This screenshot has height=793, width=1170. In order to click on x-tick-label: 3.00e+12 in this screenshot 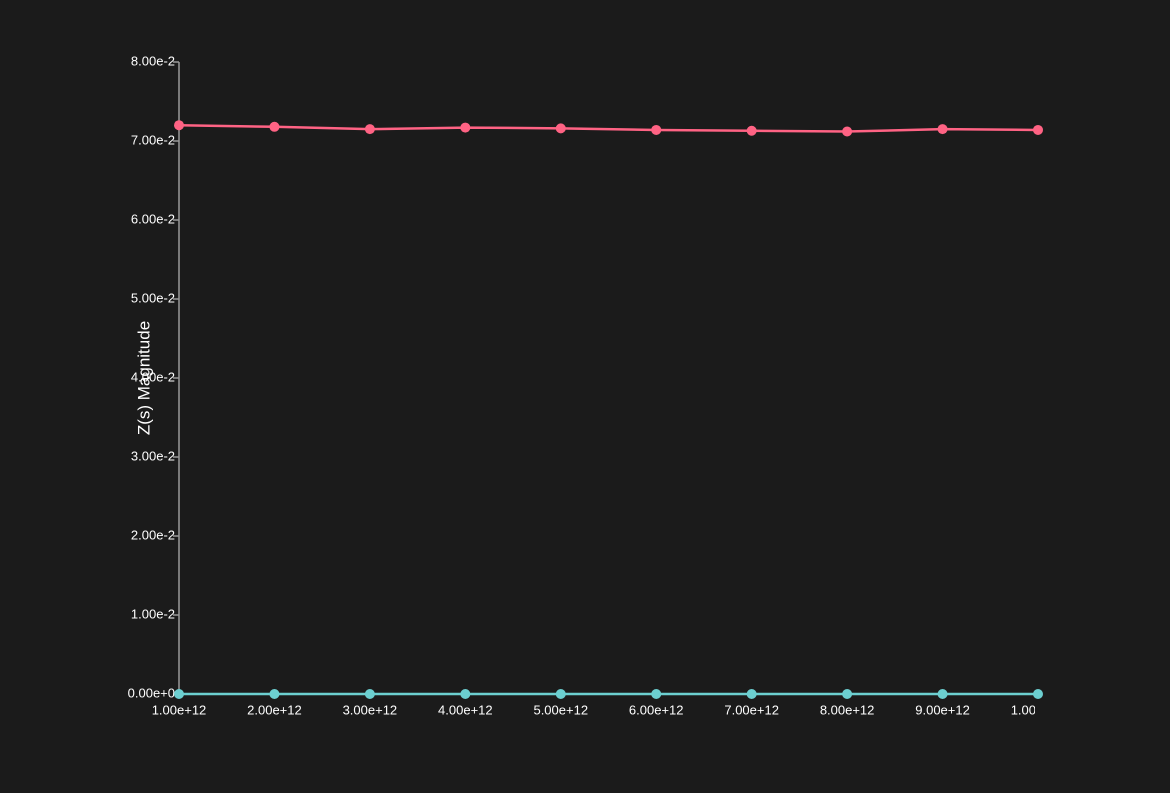, I will do `click(370, 709)`.